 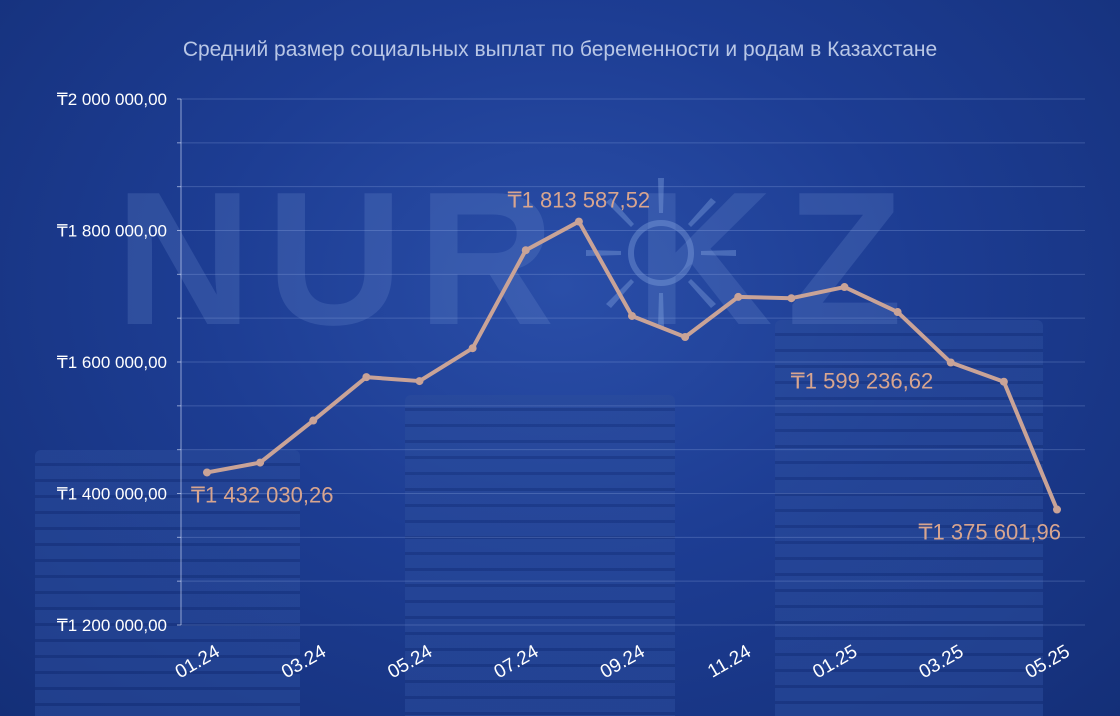 I want to click on coin-stack-left, so click(x=167, y=583).